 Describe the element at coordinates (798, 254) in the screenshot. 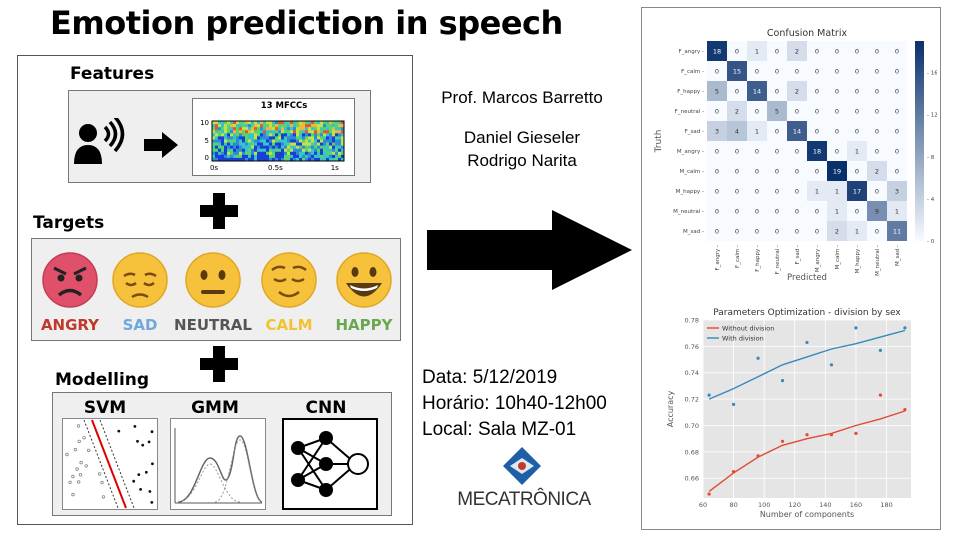

I see `cm-x-tick: F_sad -` at that location.